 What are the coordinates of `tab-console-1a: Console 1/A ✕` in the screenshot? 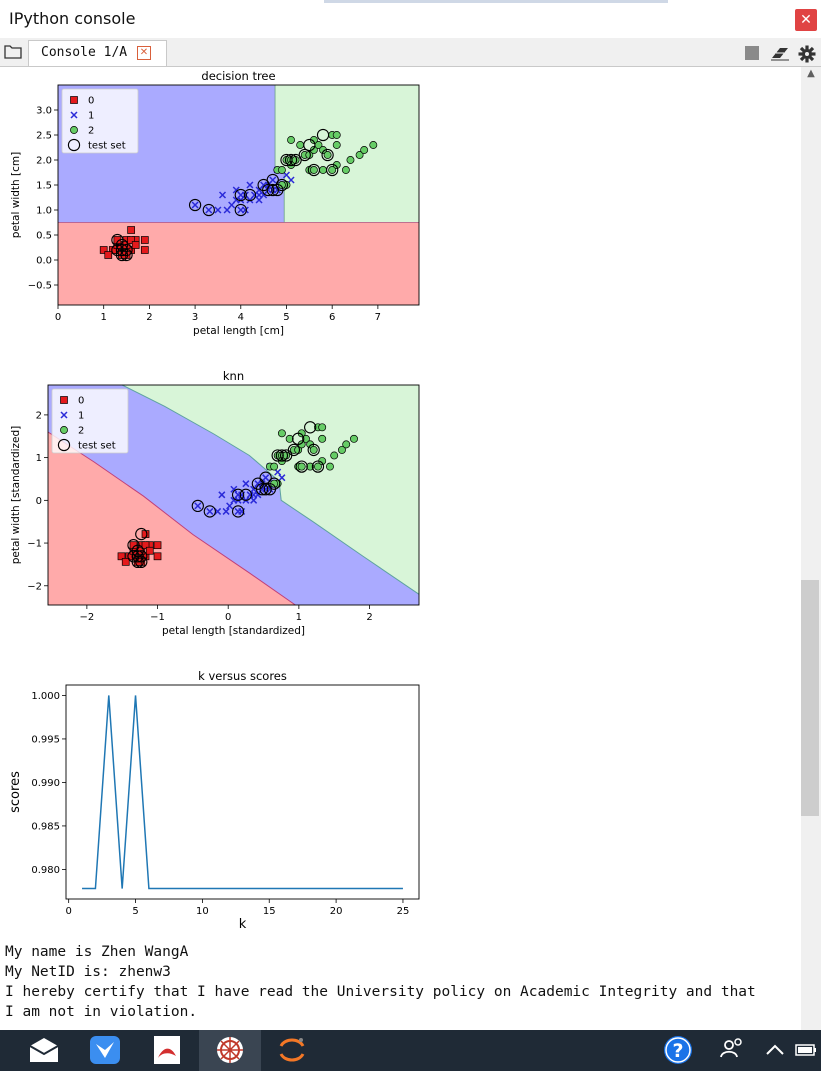 It's located at (97, 53).